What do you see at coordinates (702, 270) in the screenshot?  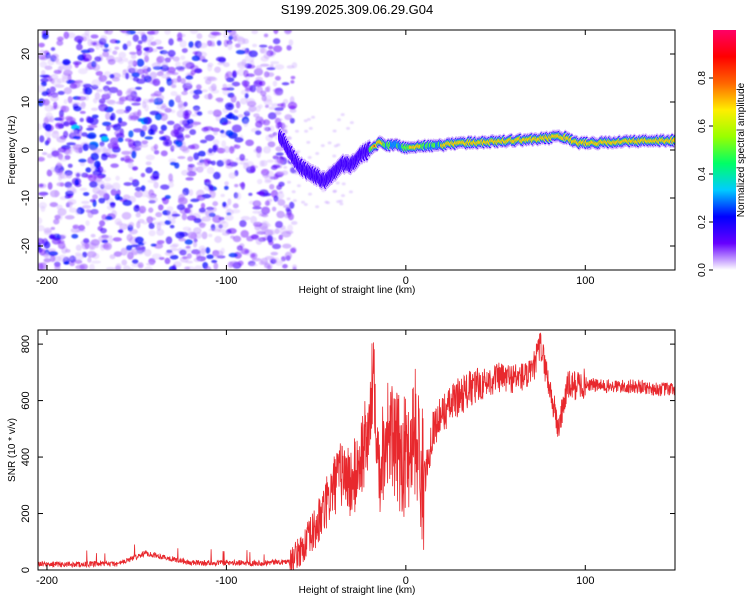 I see `colorbar-tick-label: 0.0` at bounding box center [702, 270].